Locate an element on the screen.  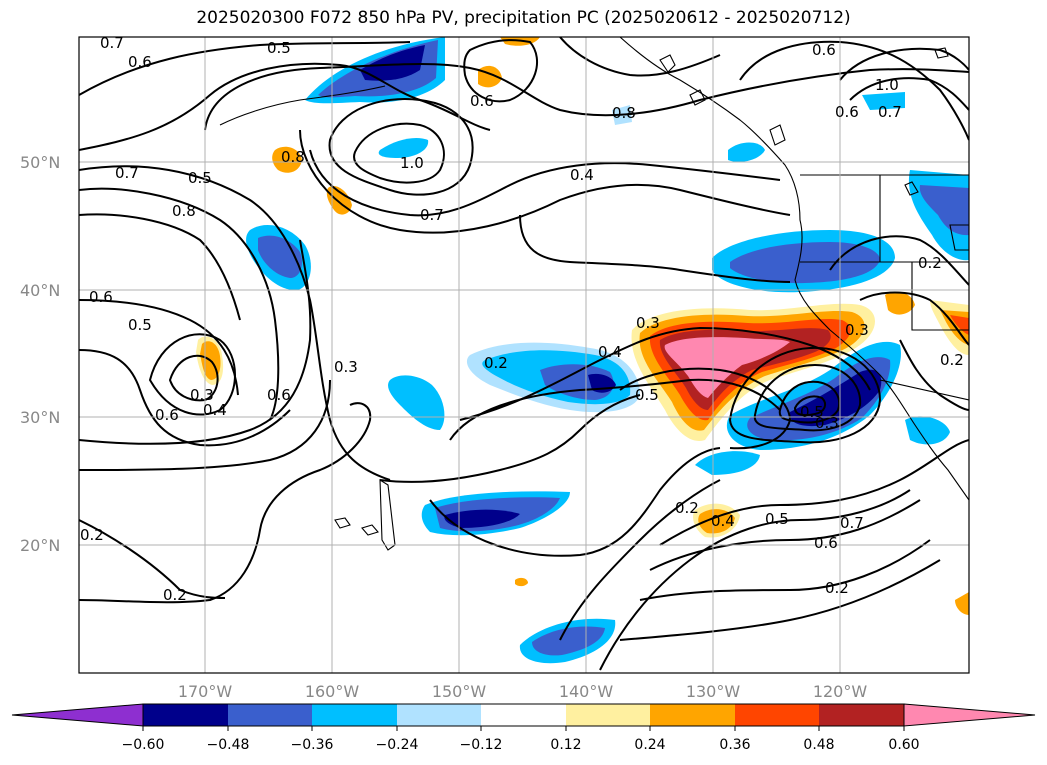
colorbar-frame is located at coordinates (523, 715).